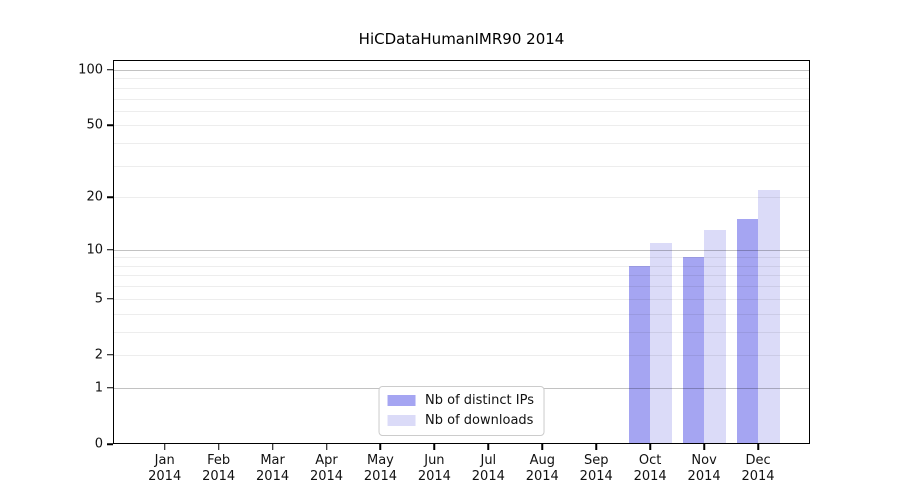 This screenshot has height=500, width=900. What do you see at coordinates (488, 447) in the screenshot?
I see `x-tick-jul` at bounding box center [488, 447].